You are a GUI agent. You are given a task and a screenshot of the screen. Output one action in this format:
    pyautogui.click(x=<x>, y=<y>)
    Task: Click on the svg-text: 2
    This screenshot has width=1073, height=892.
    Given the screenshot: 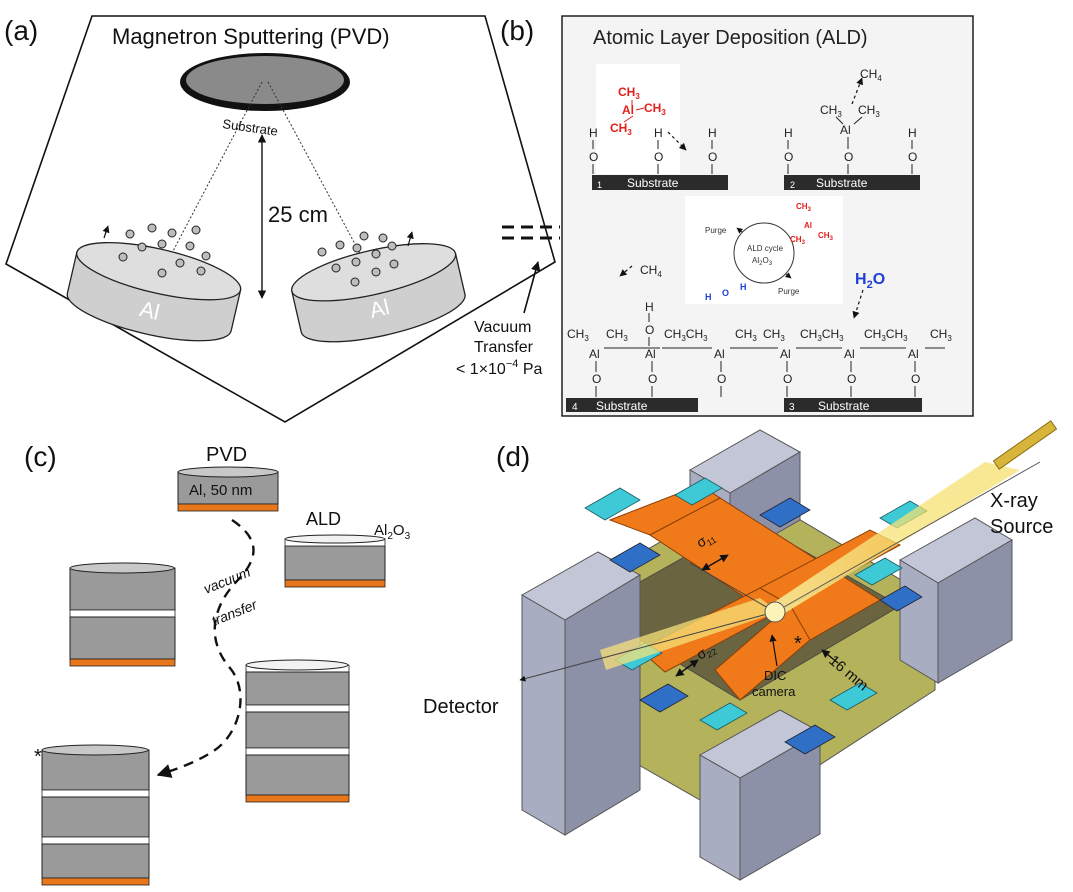 What is the action you would take?
    pyautogui.click(x=792, y=185)
    